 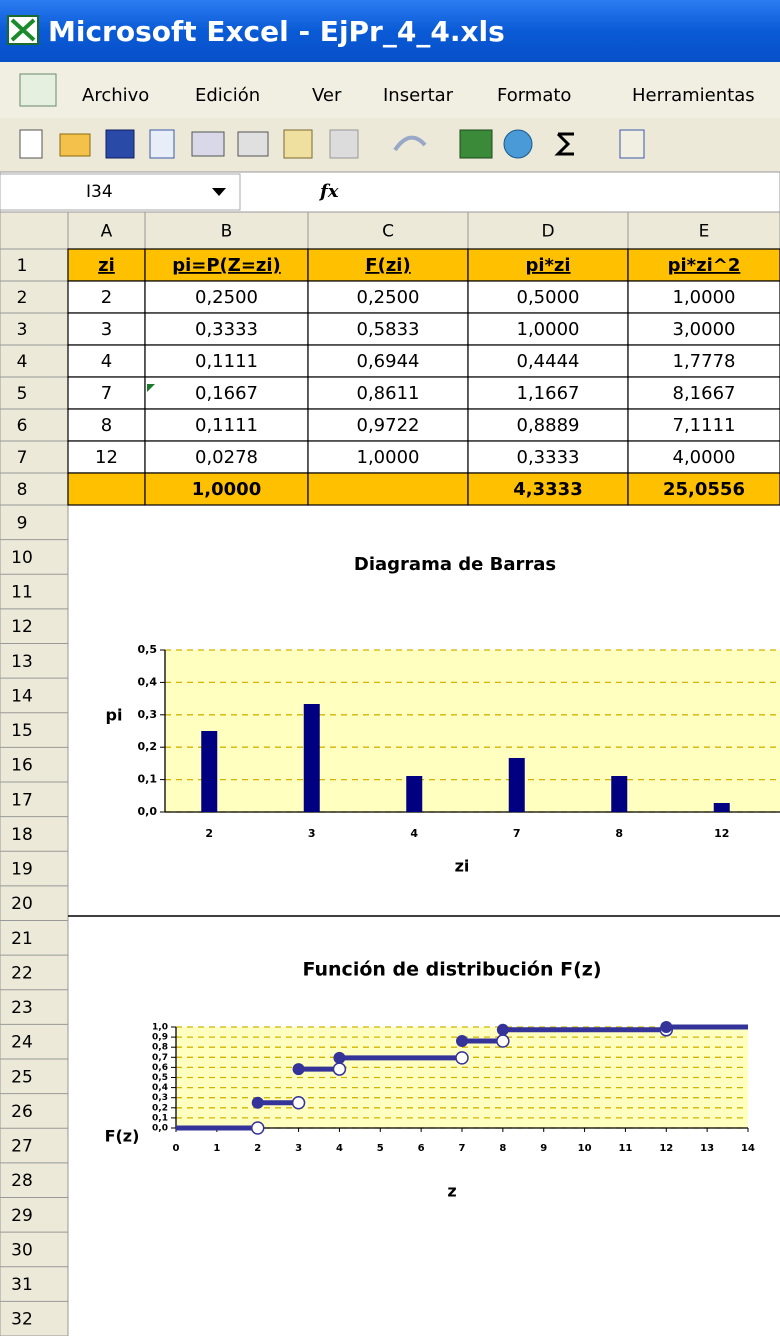 I want to click on icon-new, so click(x=31, y=144).